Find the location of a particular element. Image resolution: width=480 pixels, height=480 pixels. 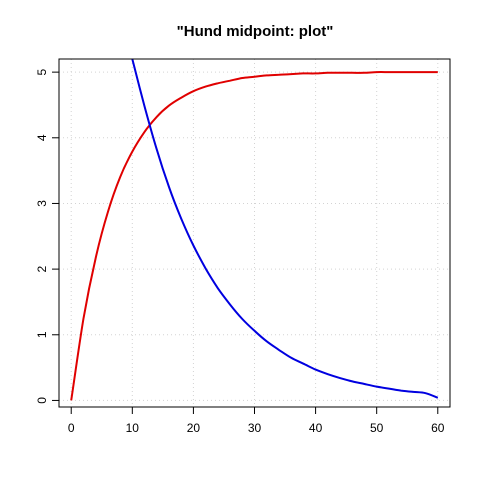

y-axis: 0 1 2 3 4 5 is located at coordinates (47, 236).